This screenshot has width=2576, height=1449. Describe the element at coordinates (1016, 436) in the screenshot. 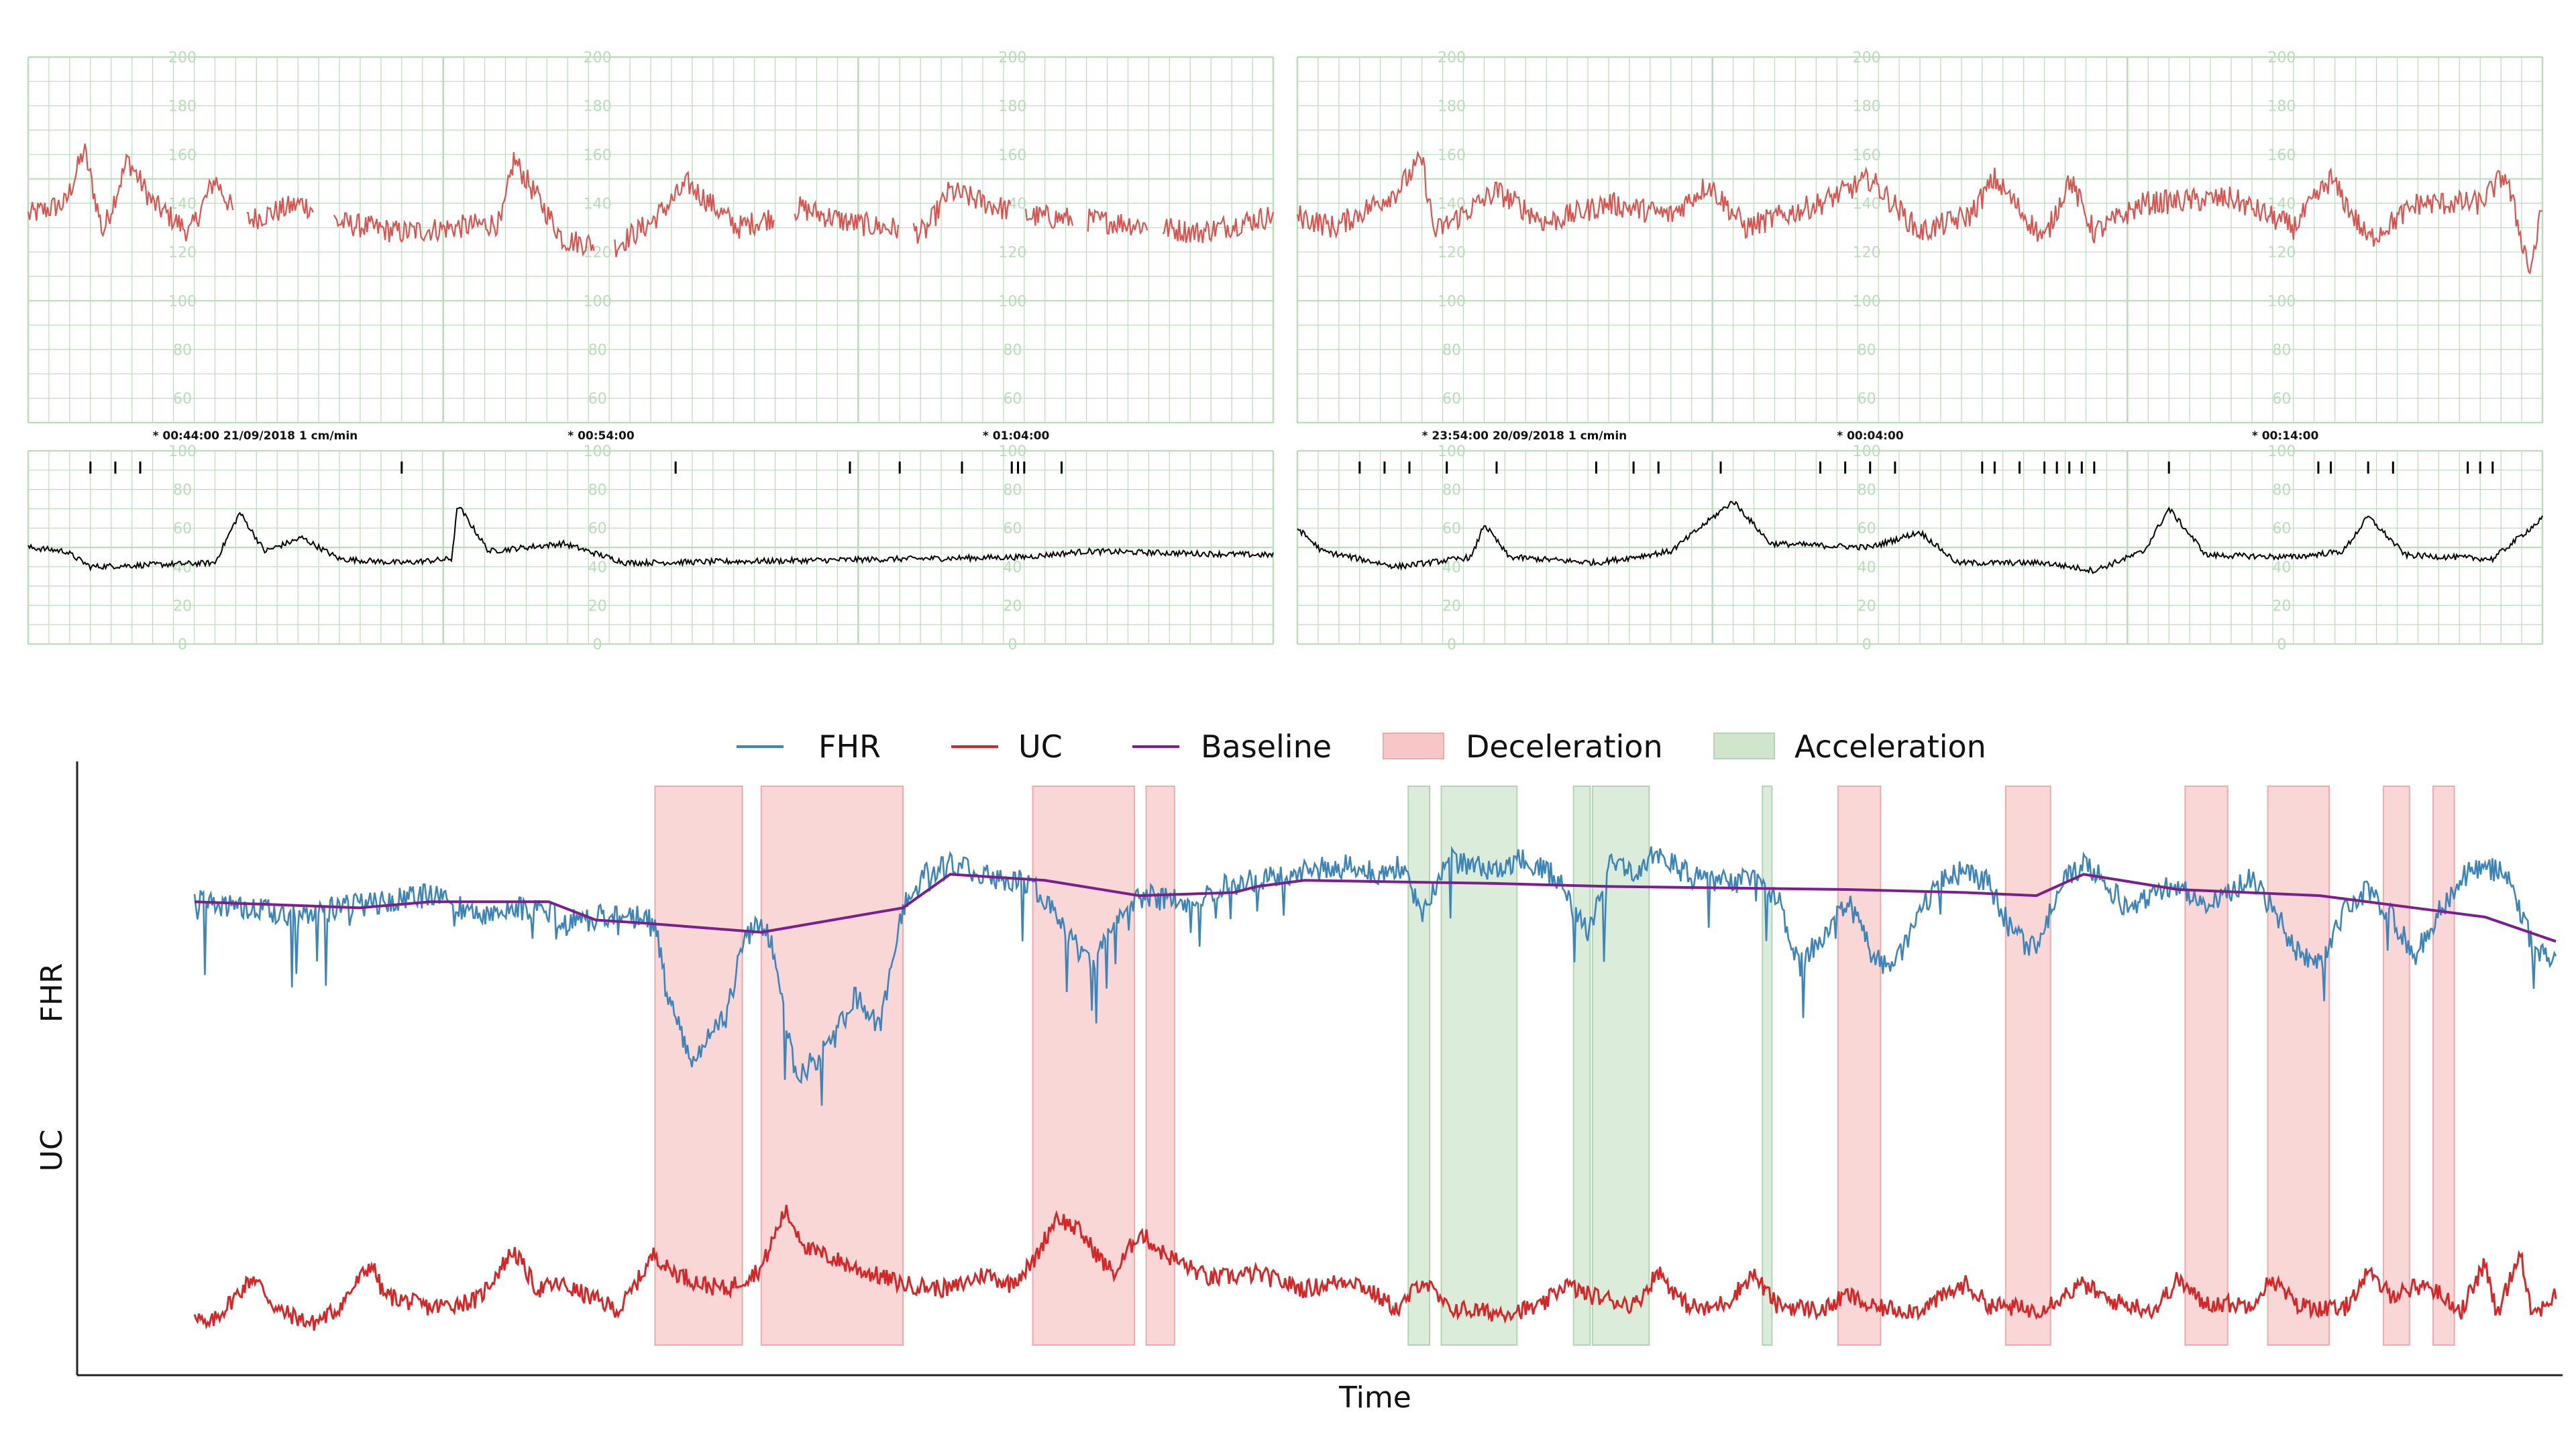

I see `strip-timestamp: * 01:04:00` at that location.